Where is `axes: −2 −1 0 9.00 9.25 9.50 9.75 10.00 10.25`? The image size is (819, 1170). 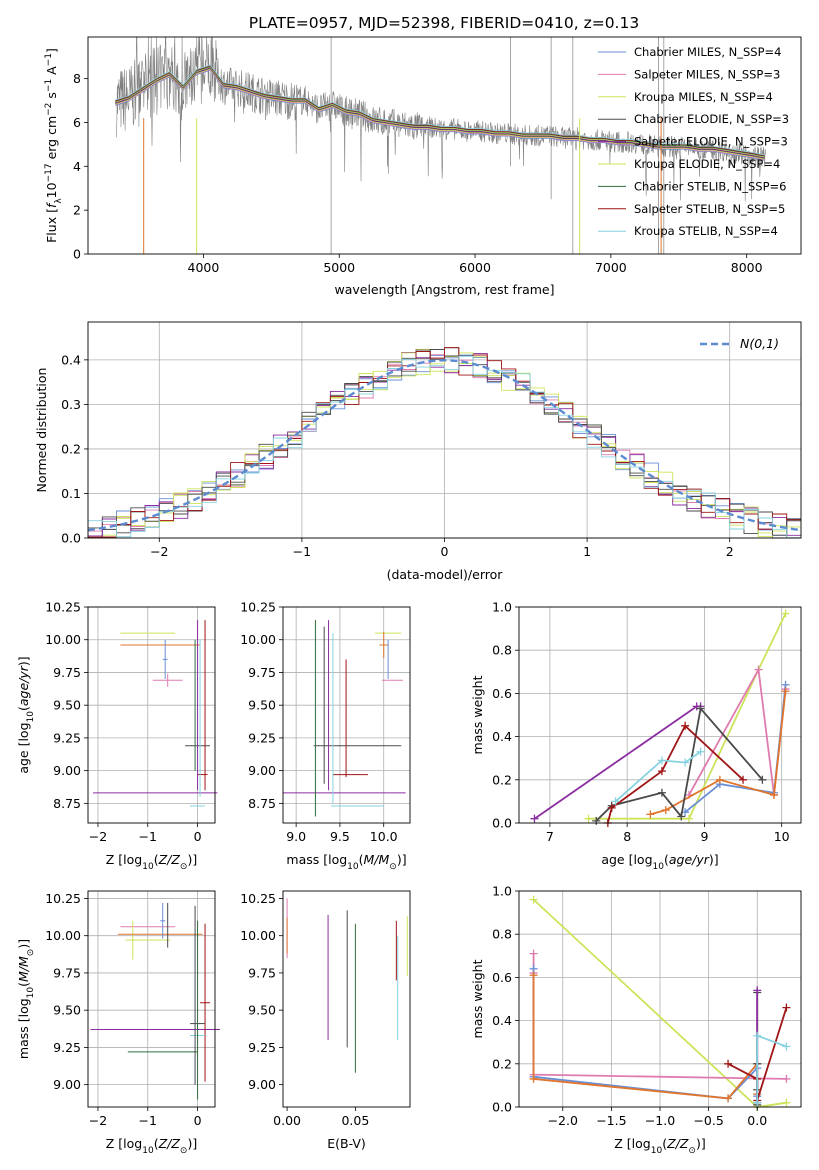
axes: −2 −1 0 9.00 9.25 9.50 9.75 10.00 10.25 is located at coordinates (130, 1009).